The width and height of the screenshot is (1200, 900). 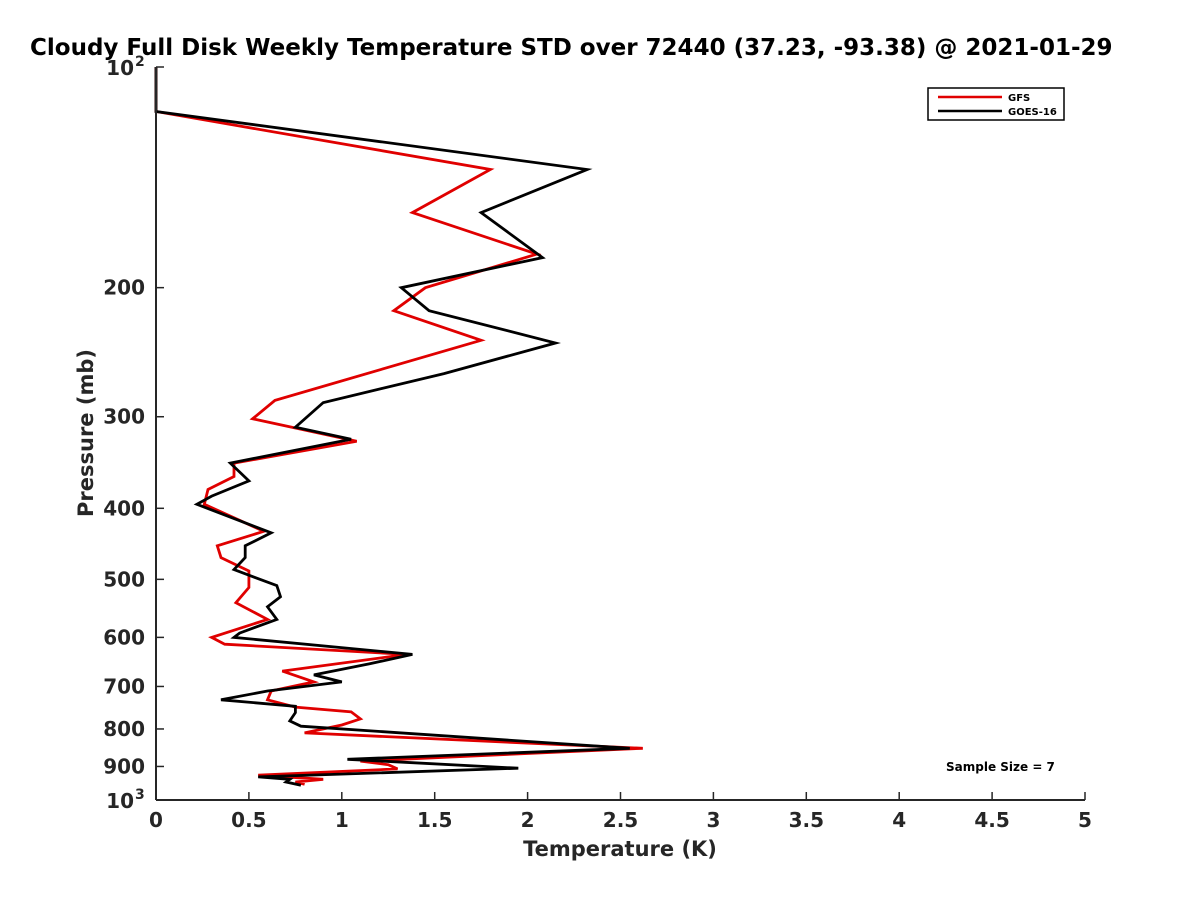 I want to click on sample-size-annotation: Sample Size = 7, so click(x=1000, y=767).